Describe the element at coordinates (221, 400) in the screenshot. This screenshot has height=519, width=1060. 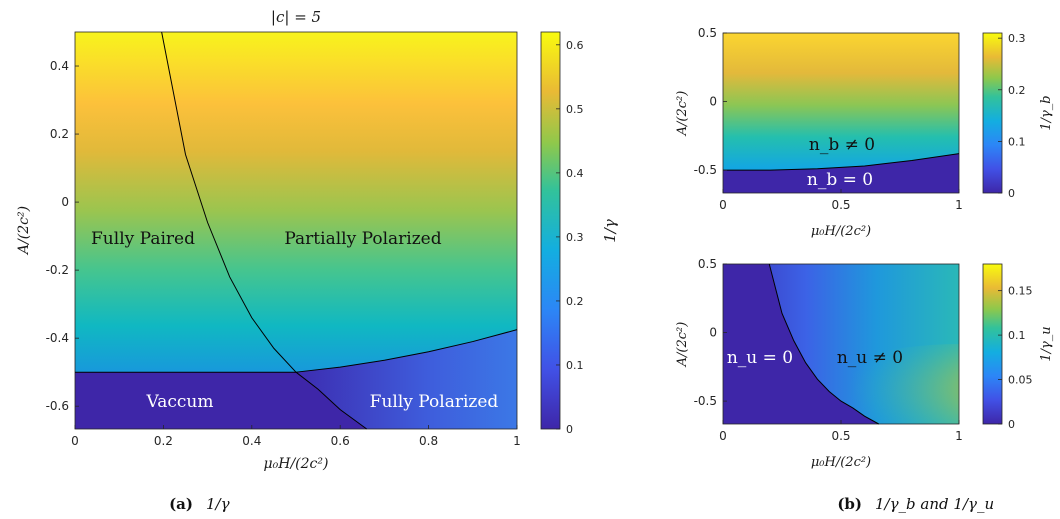
I see `region-vacuum-fill` at that location.